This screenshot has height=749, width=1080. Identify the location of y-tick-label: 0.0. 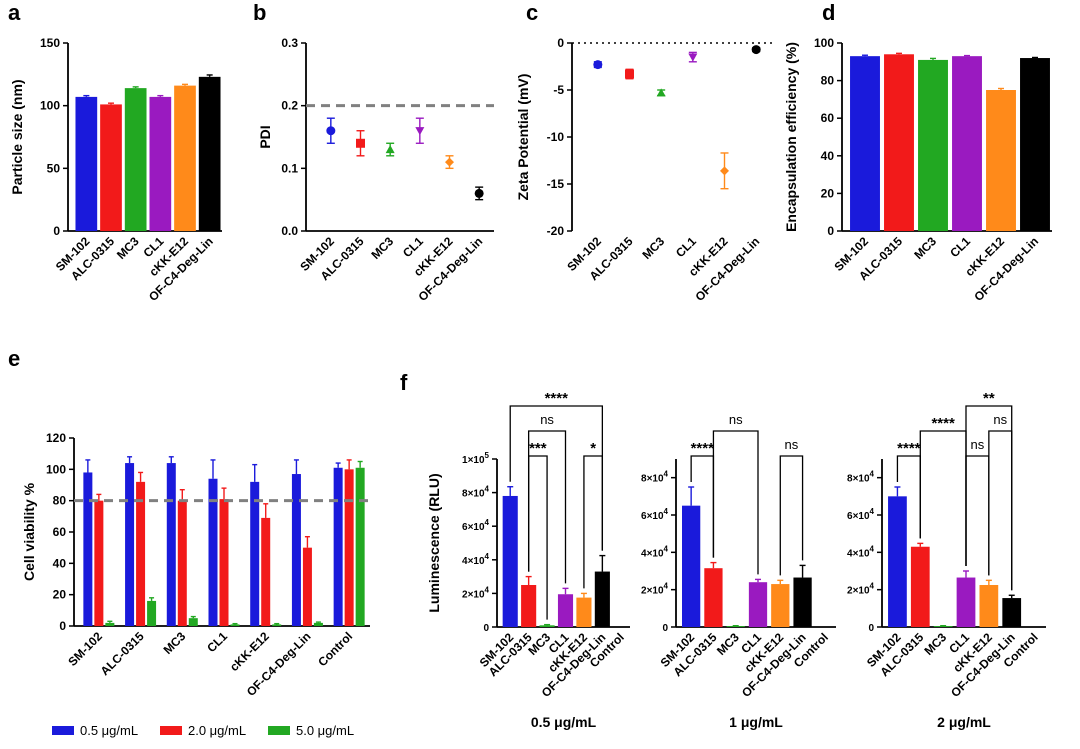
(289, 231).